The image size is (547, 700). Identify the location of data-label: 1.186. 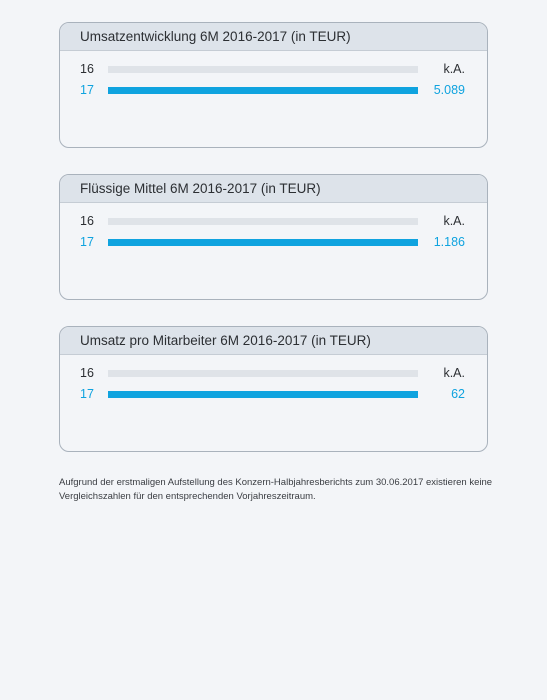
(449, 242).